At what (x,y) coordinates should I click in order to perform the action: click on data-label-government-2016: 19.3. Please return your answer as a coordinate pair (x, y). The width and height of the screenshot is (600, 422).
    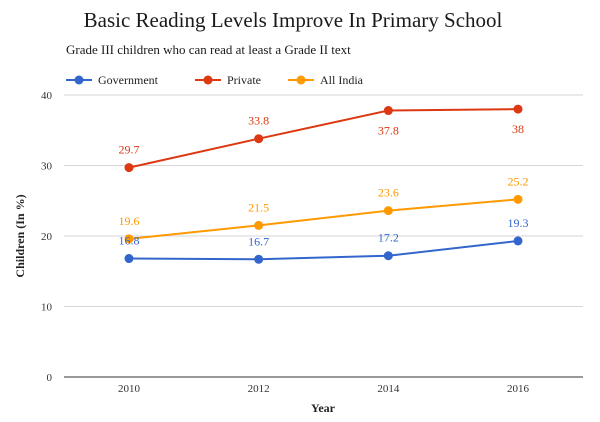
    Looking at the image, I should click on (518, 223).